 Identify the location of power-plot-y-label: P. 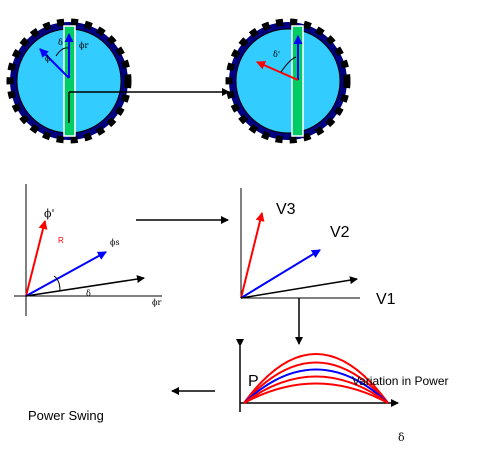
(253, 381).